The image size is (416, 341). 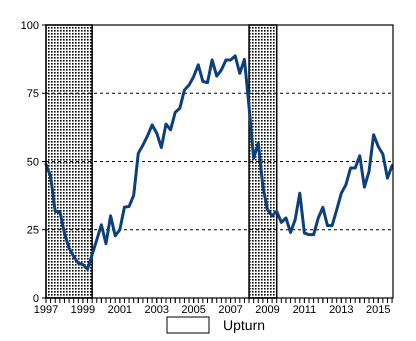 I want to click on x-tick-label: 2011, so click(x=304, y=310).